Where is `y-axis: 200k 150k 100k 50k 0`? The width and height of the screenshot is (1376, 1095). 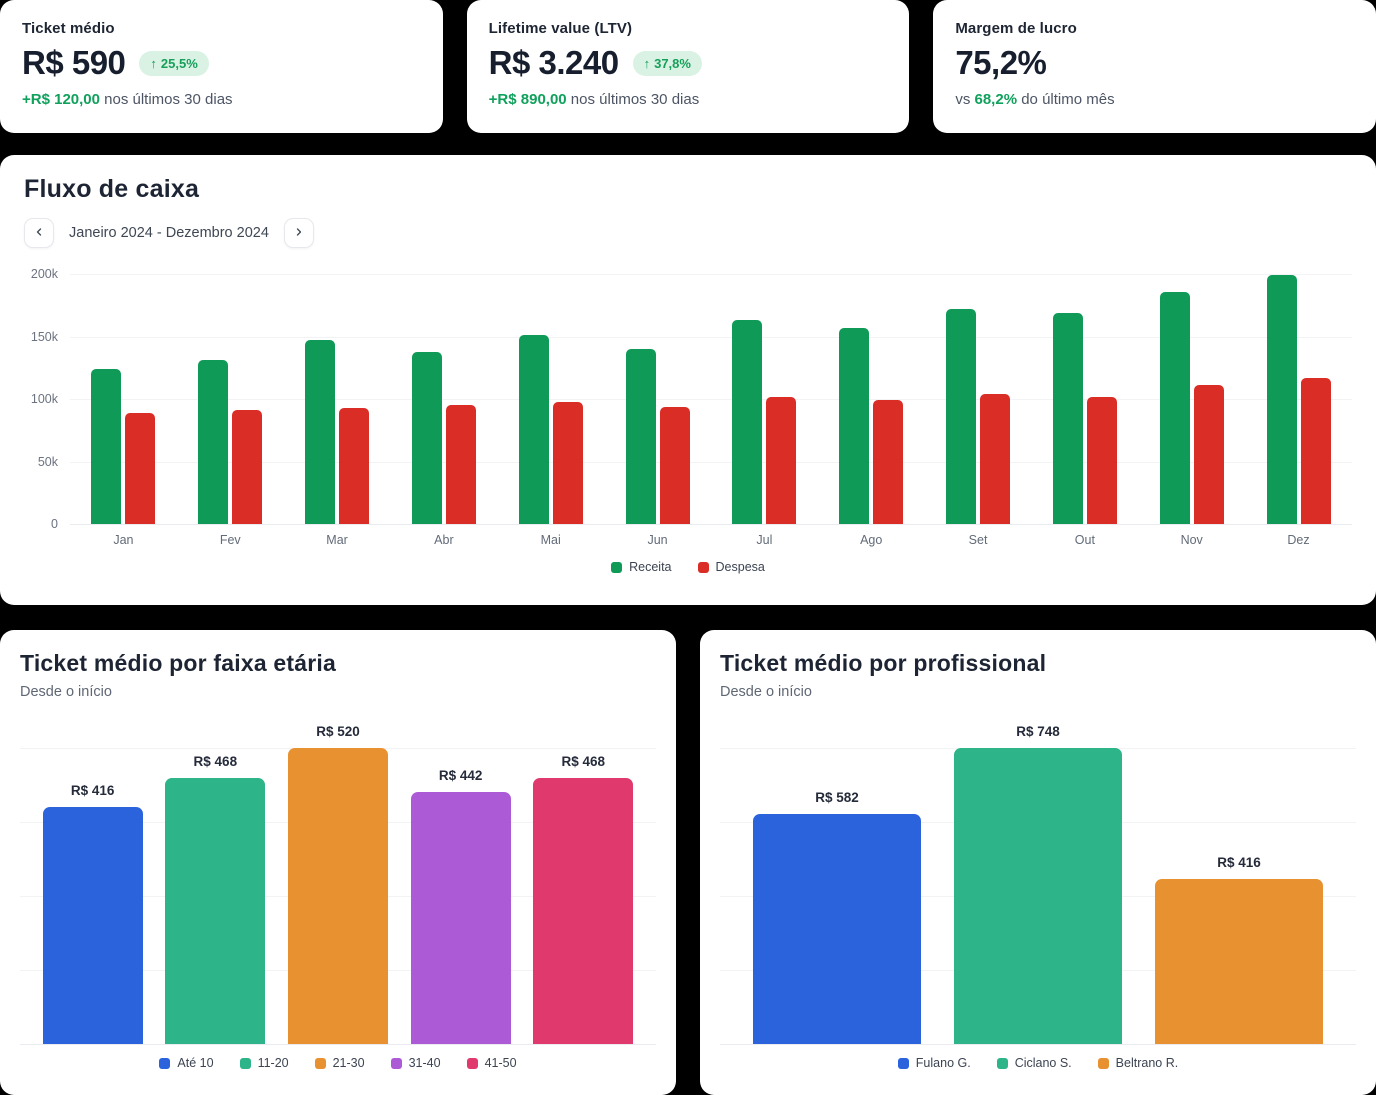
y-axis: 200k 150k 100k 50k 0 is located at coordinates (47, 399).